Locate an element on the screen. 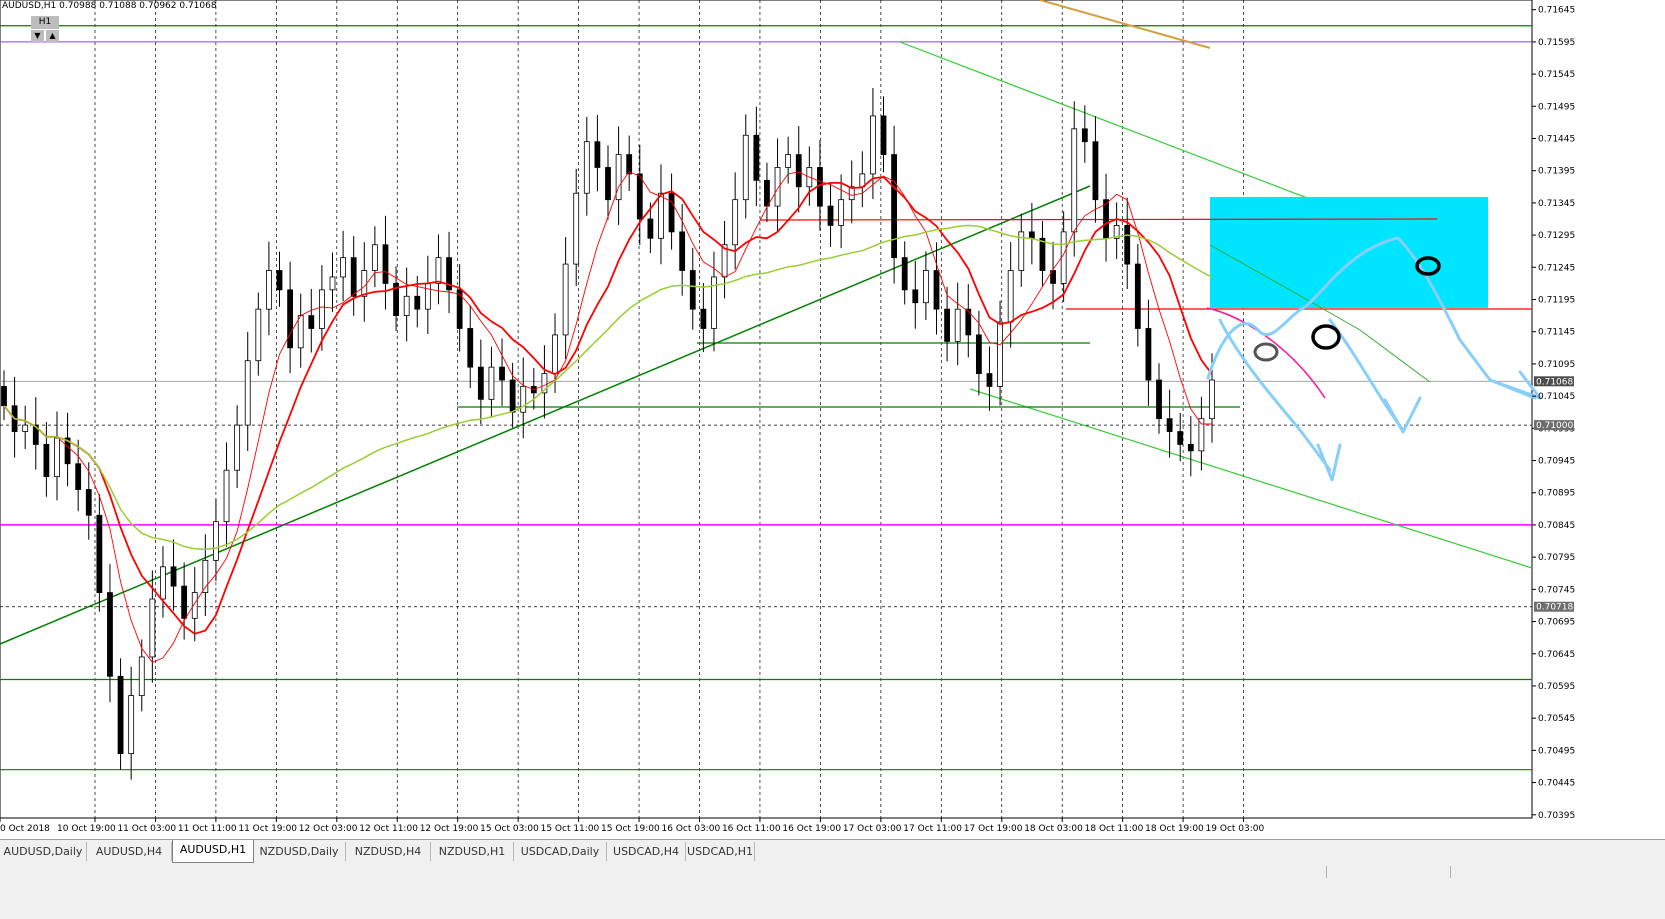 The width and height of the screenshot is (1665, 919). price-label: 0.70795 is located at coordinates (1556, 558).